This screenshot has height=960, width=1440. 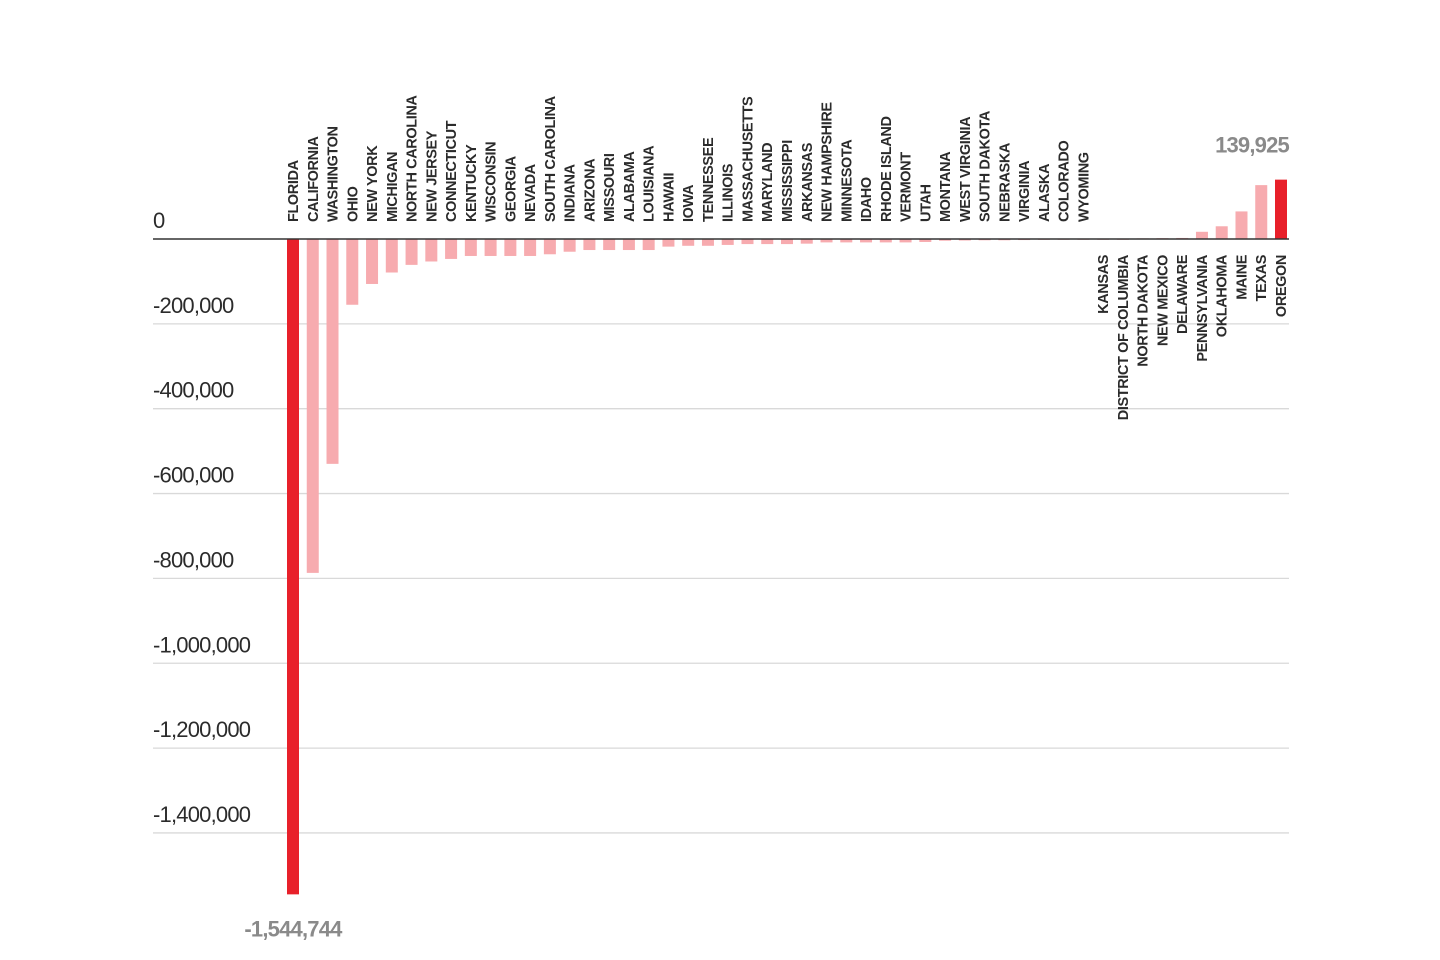 I want to click on category-label: SOUTH DAKOTA, so click(x=986, y=166).